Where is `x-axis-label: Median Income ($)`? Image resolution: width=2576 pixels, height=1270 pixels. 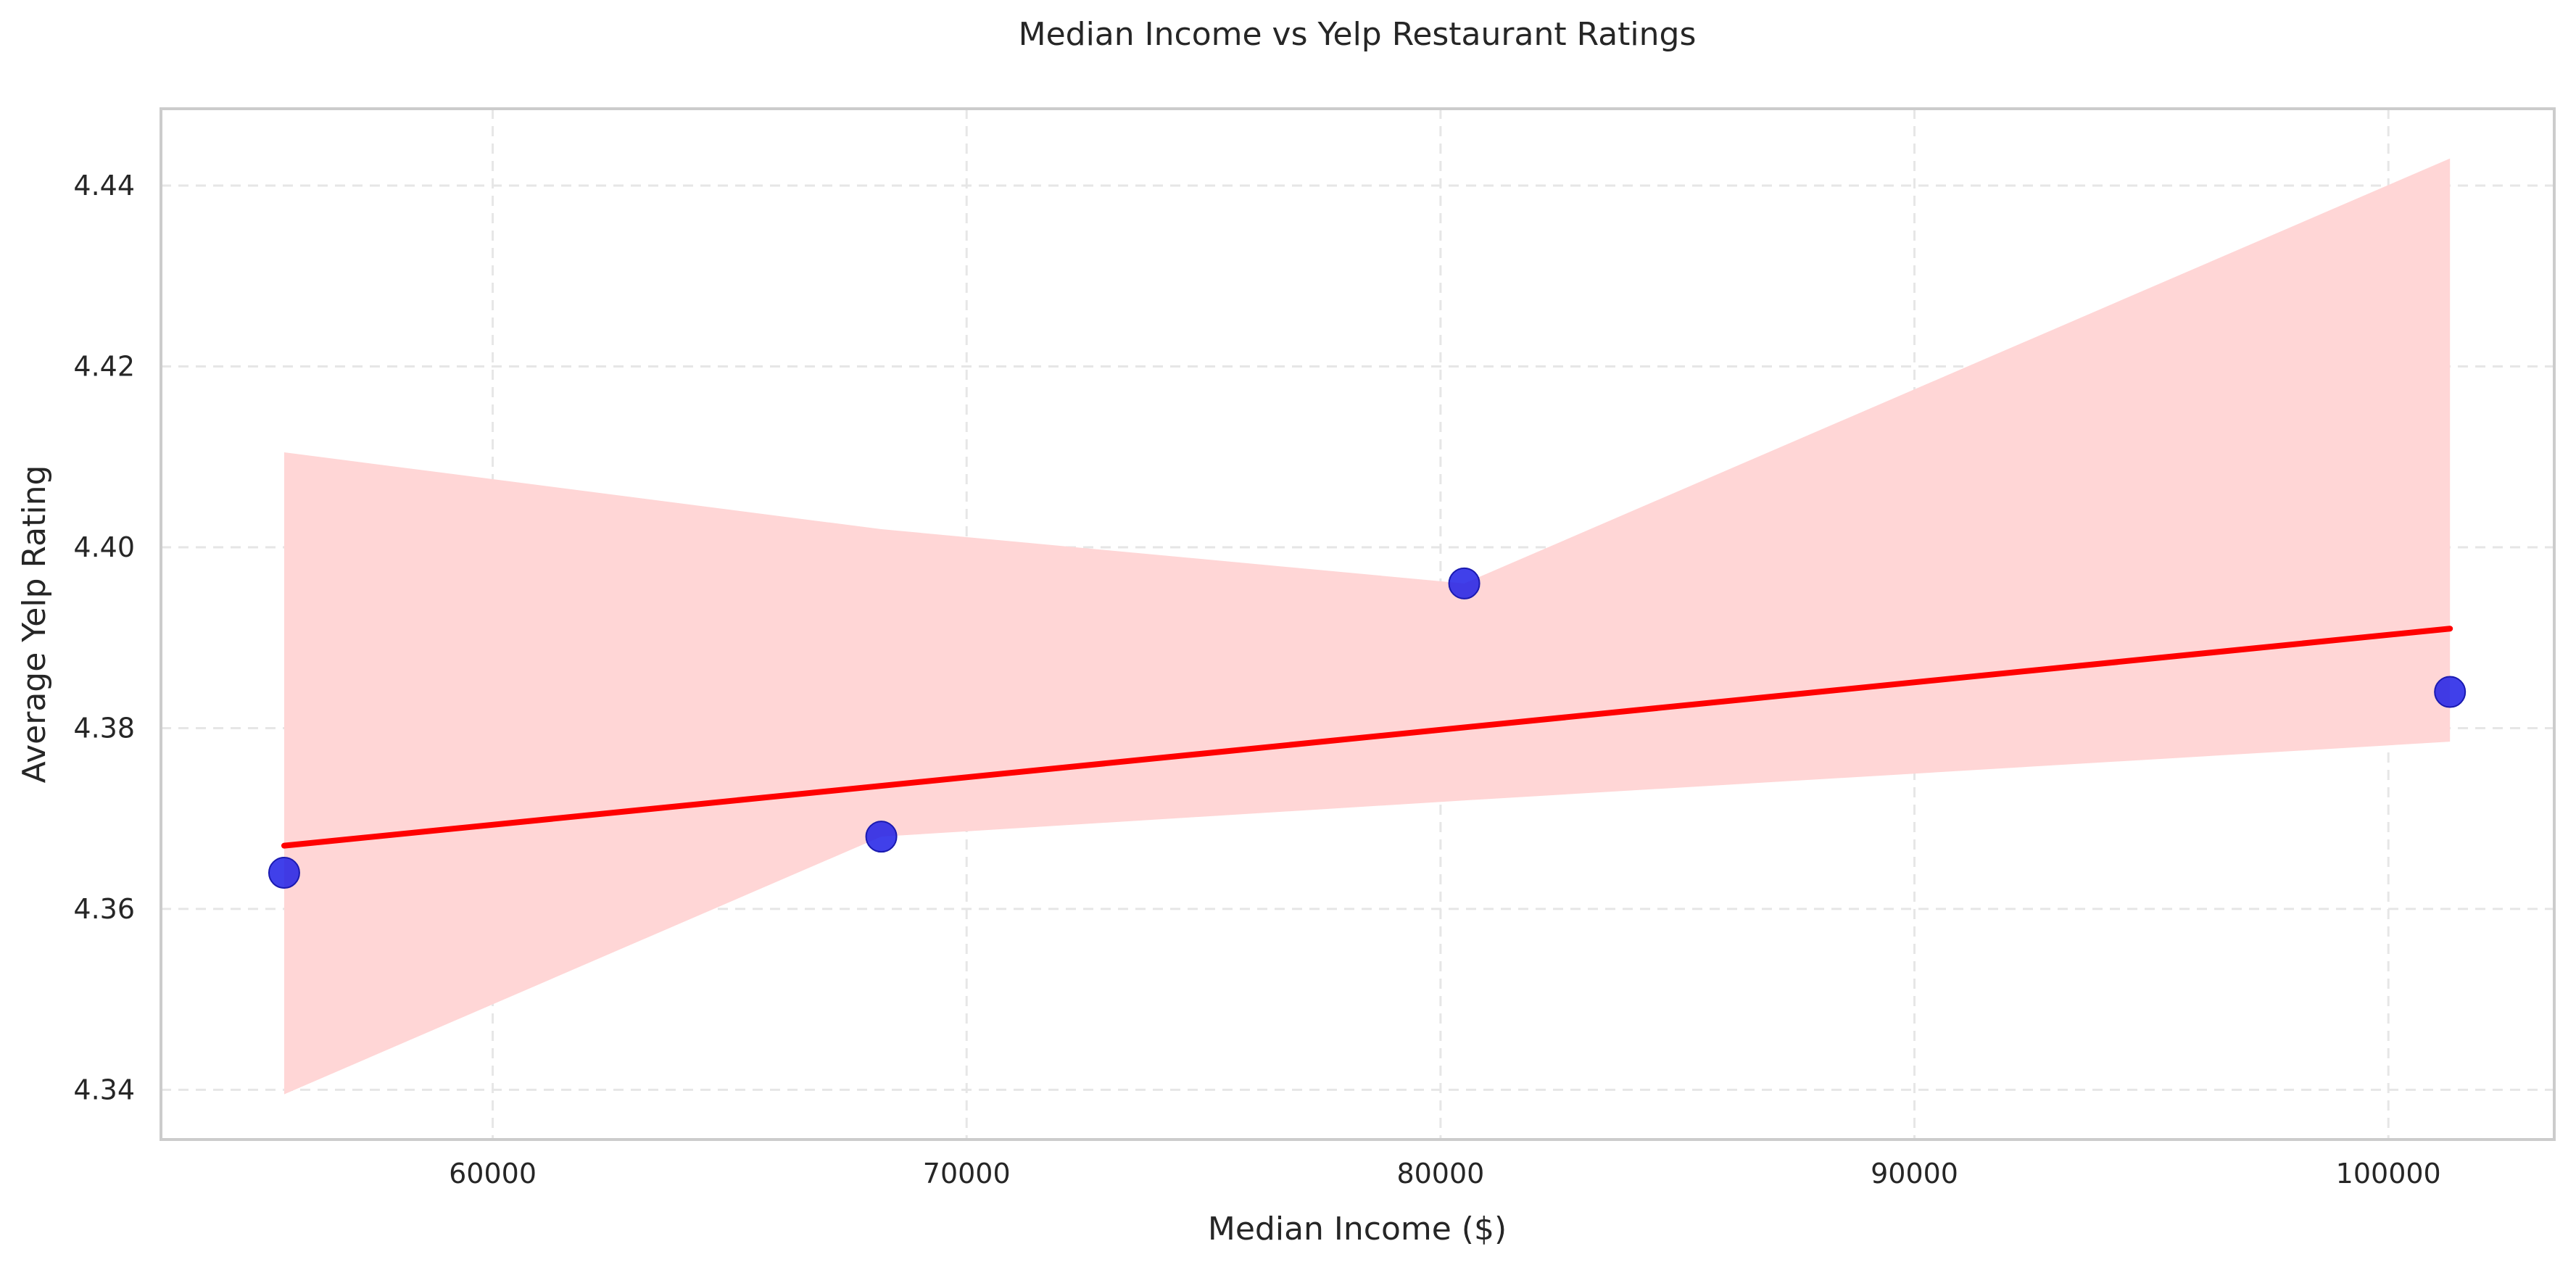
x-axis-label: Median Income ($) is located at coordinates (1357, 1229).